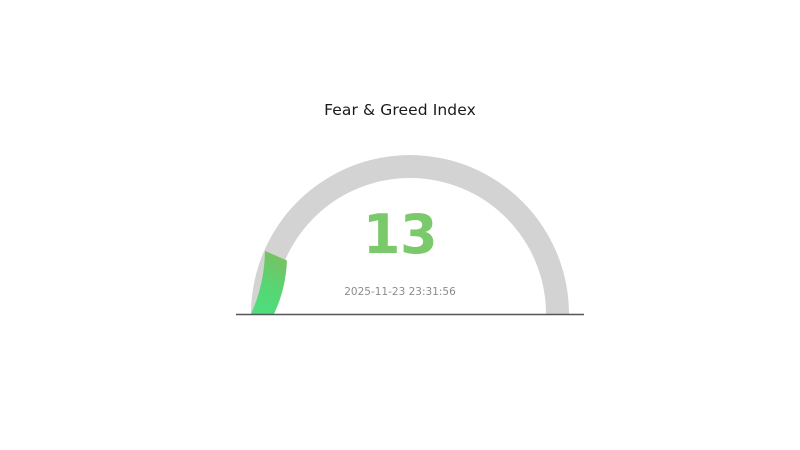 The height and width of the screenshot is (450, 800). Describe the element at coordinates (400, 234) in the screenshot. I see `gauge-value-label: 13` at that location.